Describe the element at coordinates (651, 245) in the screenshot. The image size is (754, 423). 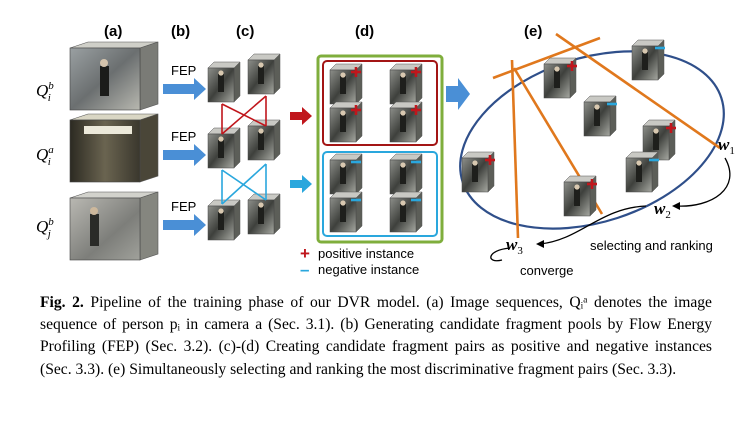
I see `selecting-ranking-label: selecting and ranking` at that location.